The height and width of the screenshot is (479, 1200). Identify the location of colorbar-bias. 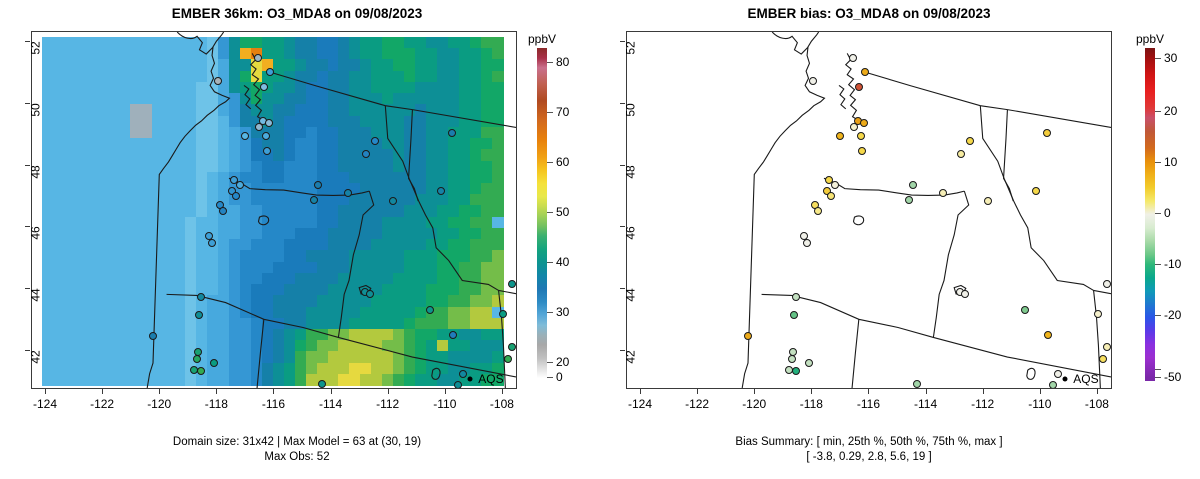
(1150, 214).